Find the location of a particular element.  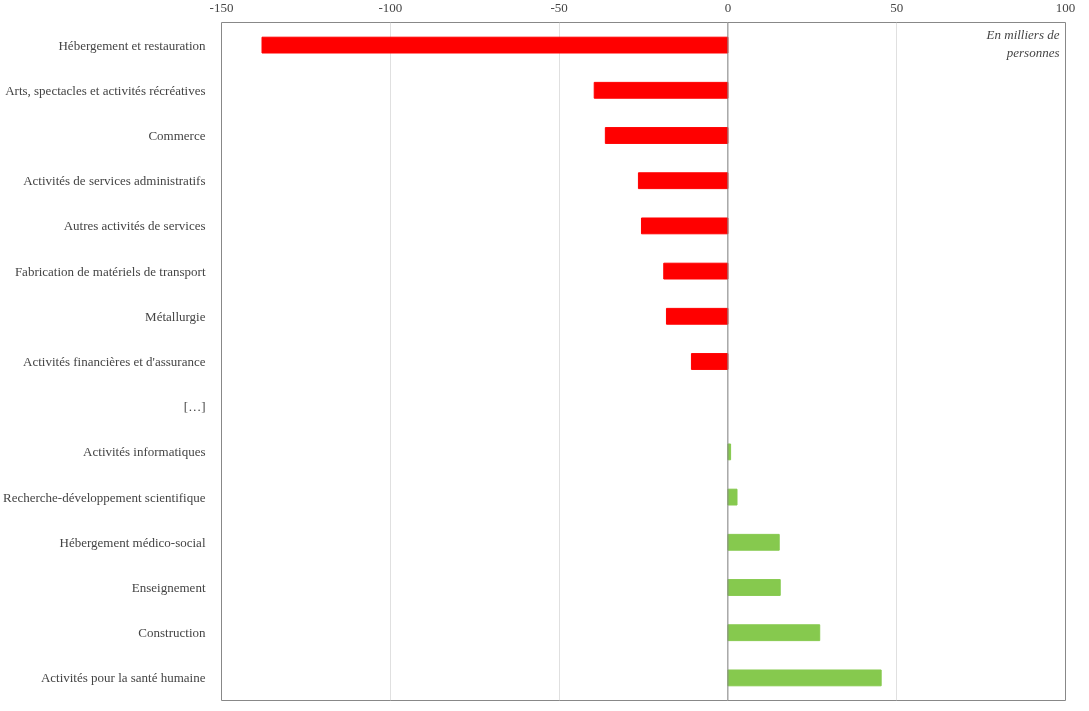

y-tick-label: […] is located at coordinates (194, 407).